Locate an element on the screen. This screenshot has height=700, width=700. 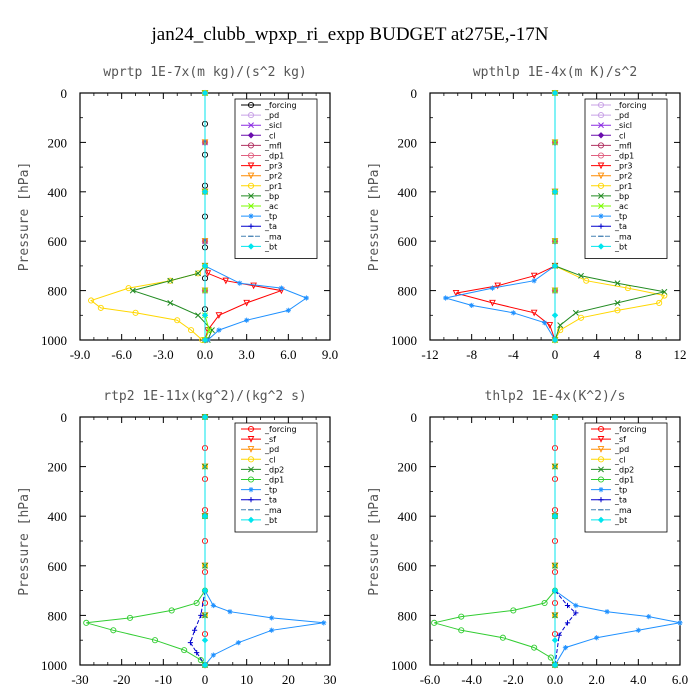
legend-entry: _sf is located at coordinates (258, 439).